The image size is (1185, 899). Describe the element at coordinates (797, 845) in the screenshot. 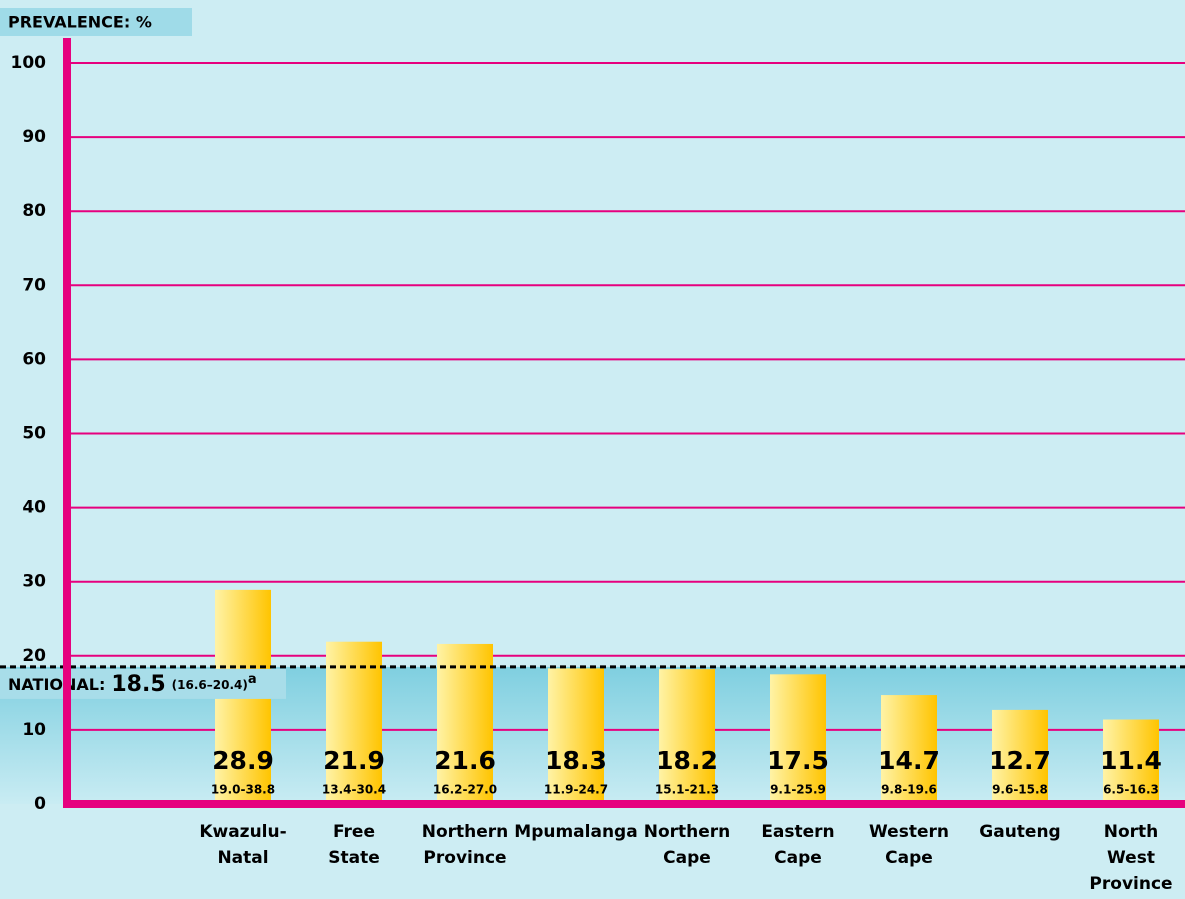

I see `x-tick-label: Eastern Cape` at that location.